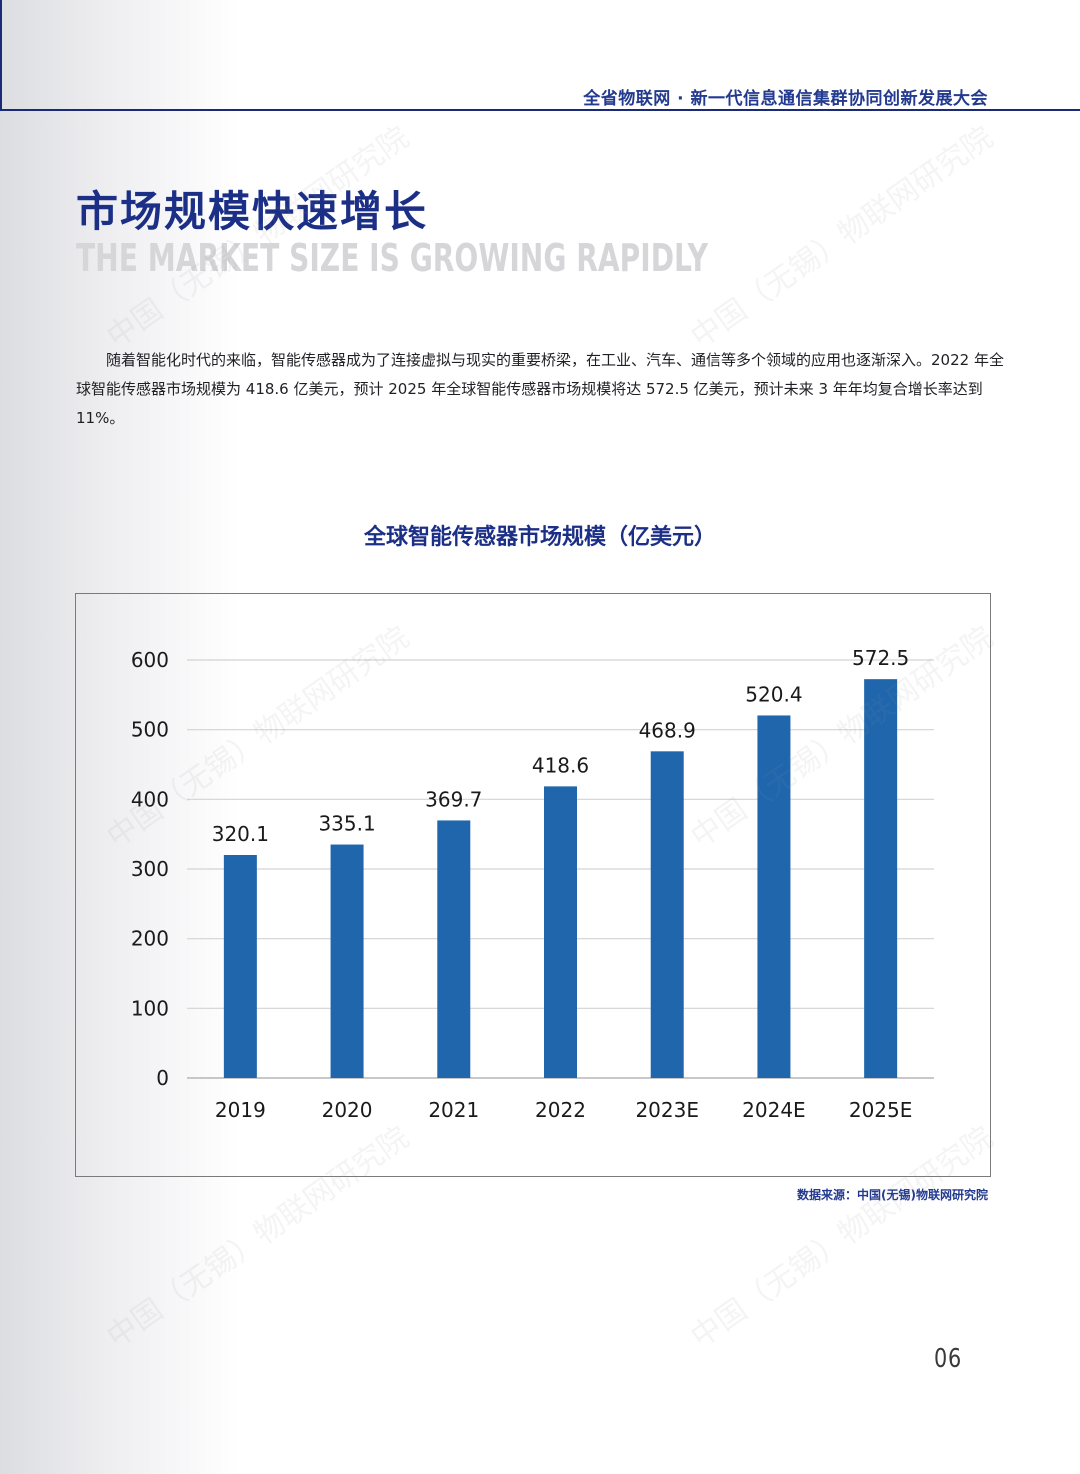 This screenshot has width=1080, height=1474. I want to click on x-tick-label: 2019, so click(240, 1110).